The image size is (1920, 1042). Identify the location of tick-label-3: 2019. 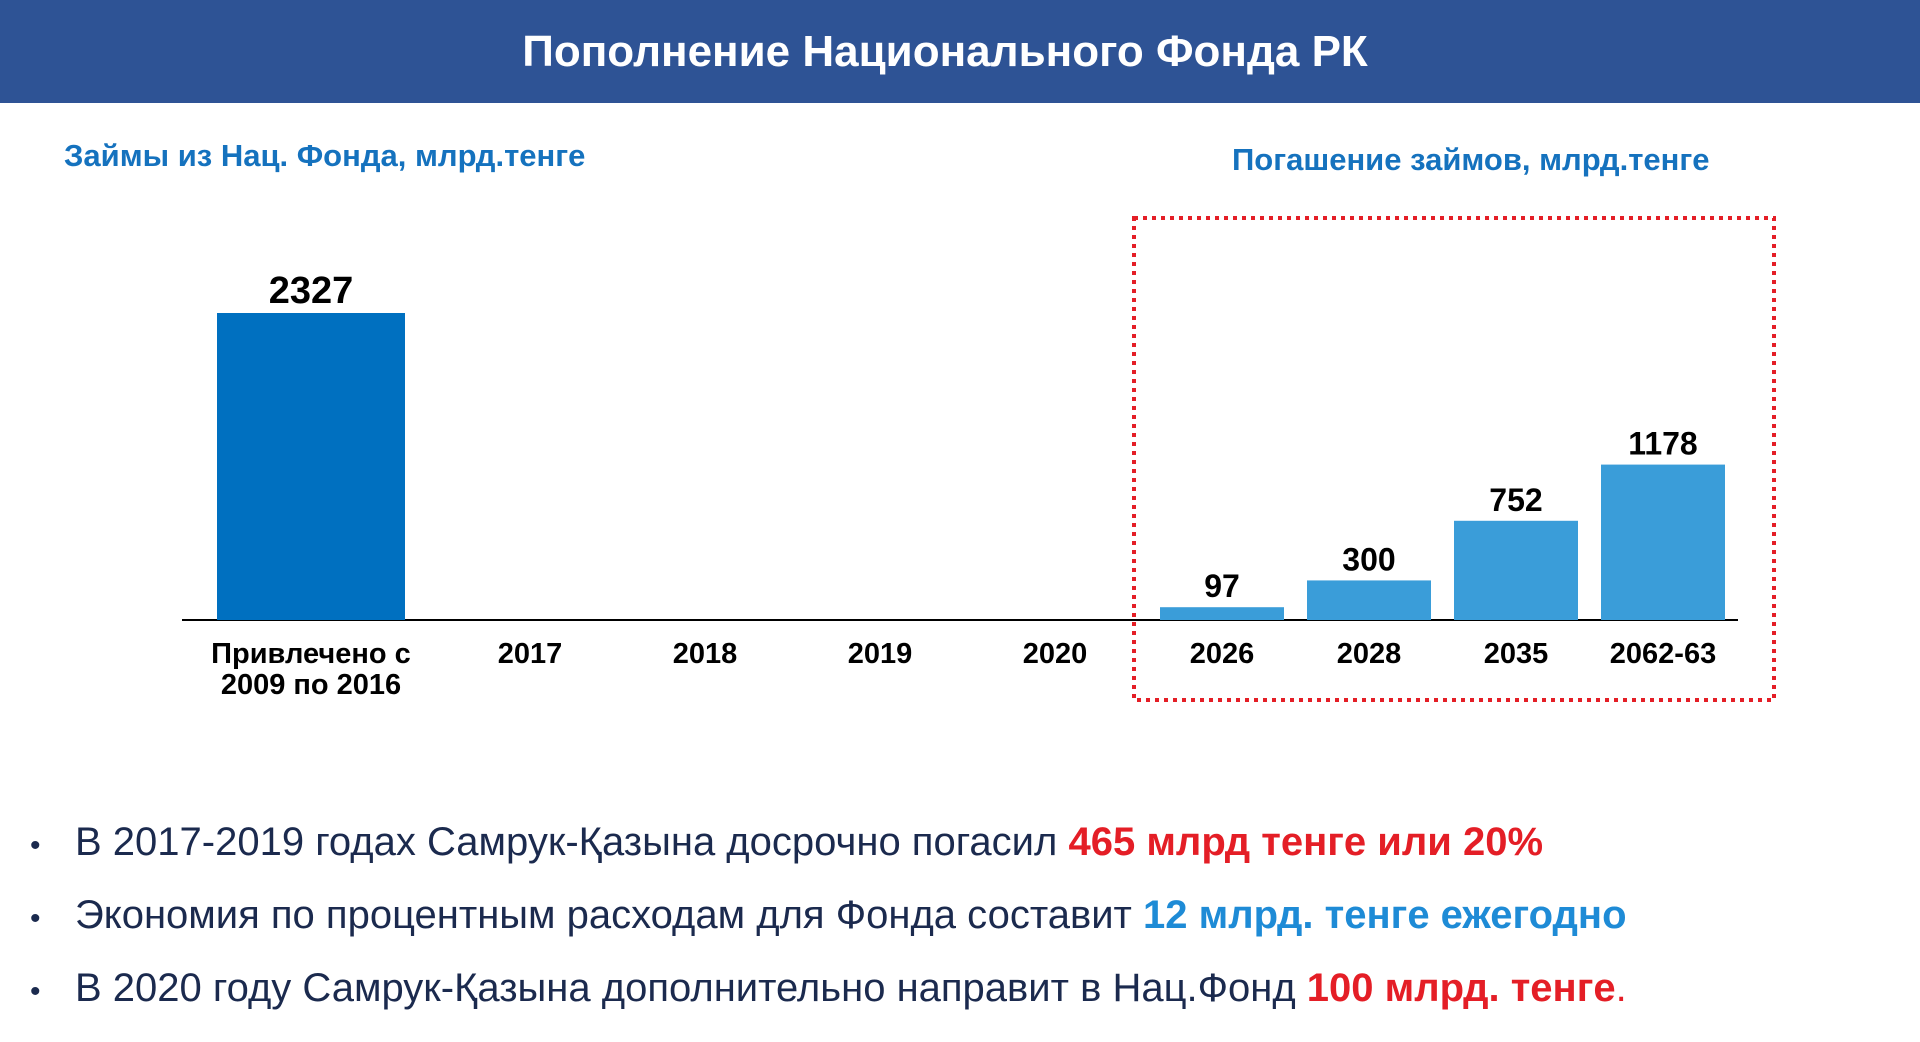
(880, 654).